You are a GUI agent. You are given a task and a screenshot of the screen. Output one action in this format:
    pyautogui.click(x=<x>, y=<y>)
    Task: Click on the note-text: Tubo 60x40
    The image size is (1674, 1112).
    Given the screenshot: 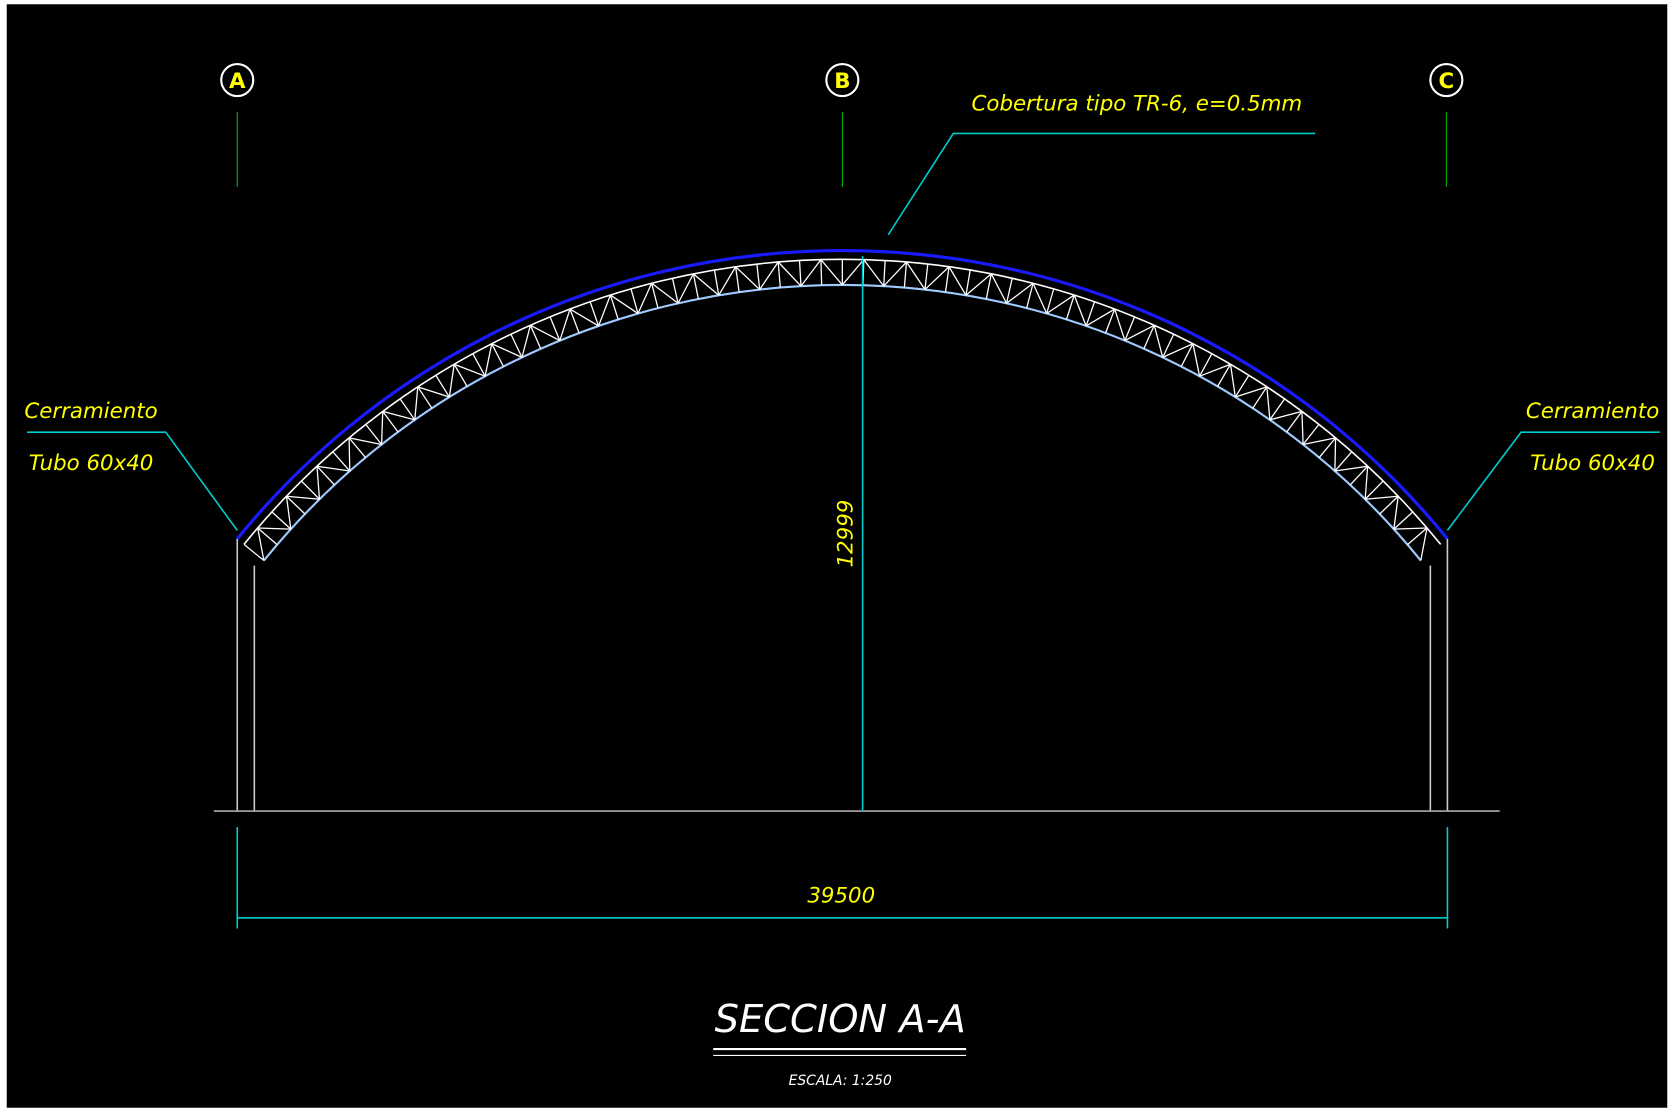 What is the action you would take?
    pyautogui.click(x=1592, y=463)
    